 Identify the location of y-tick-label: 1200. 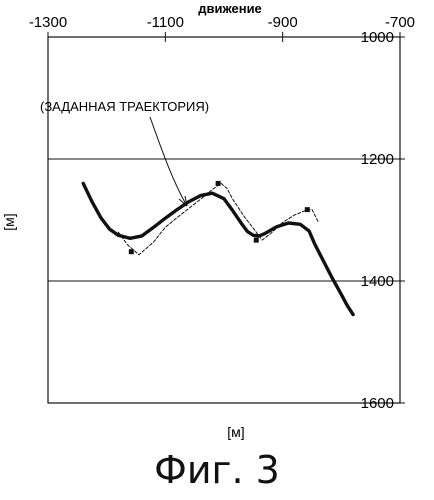
(377, 159).